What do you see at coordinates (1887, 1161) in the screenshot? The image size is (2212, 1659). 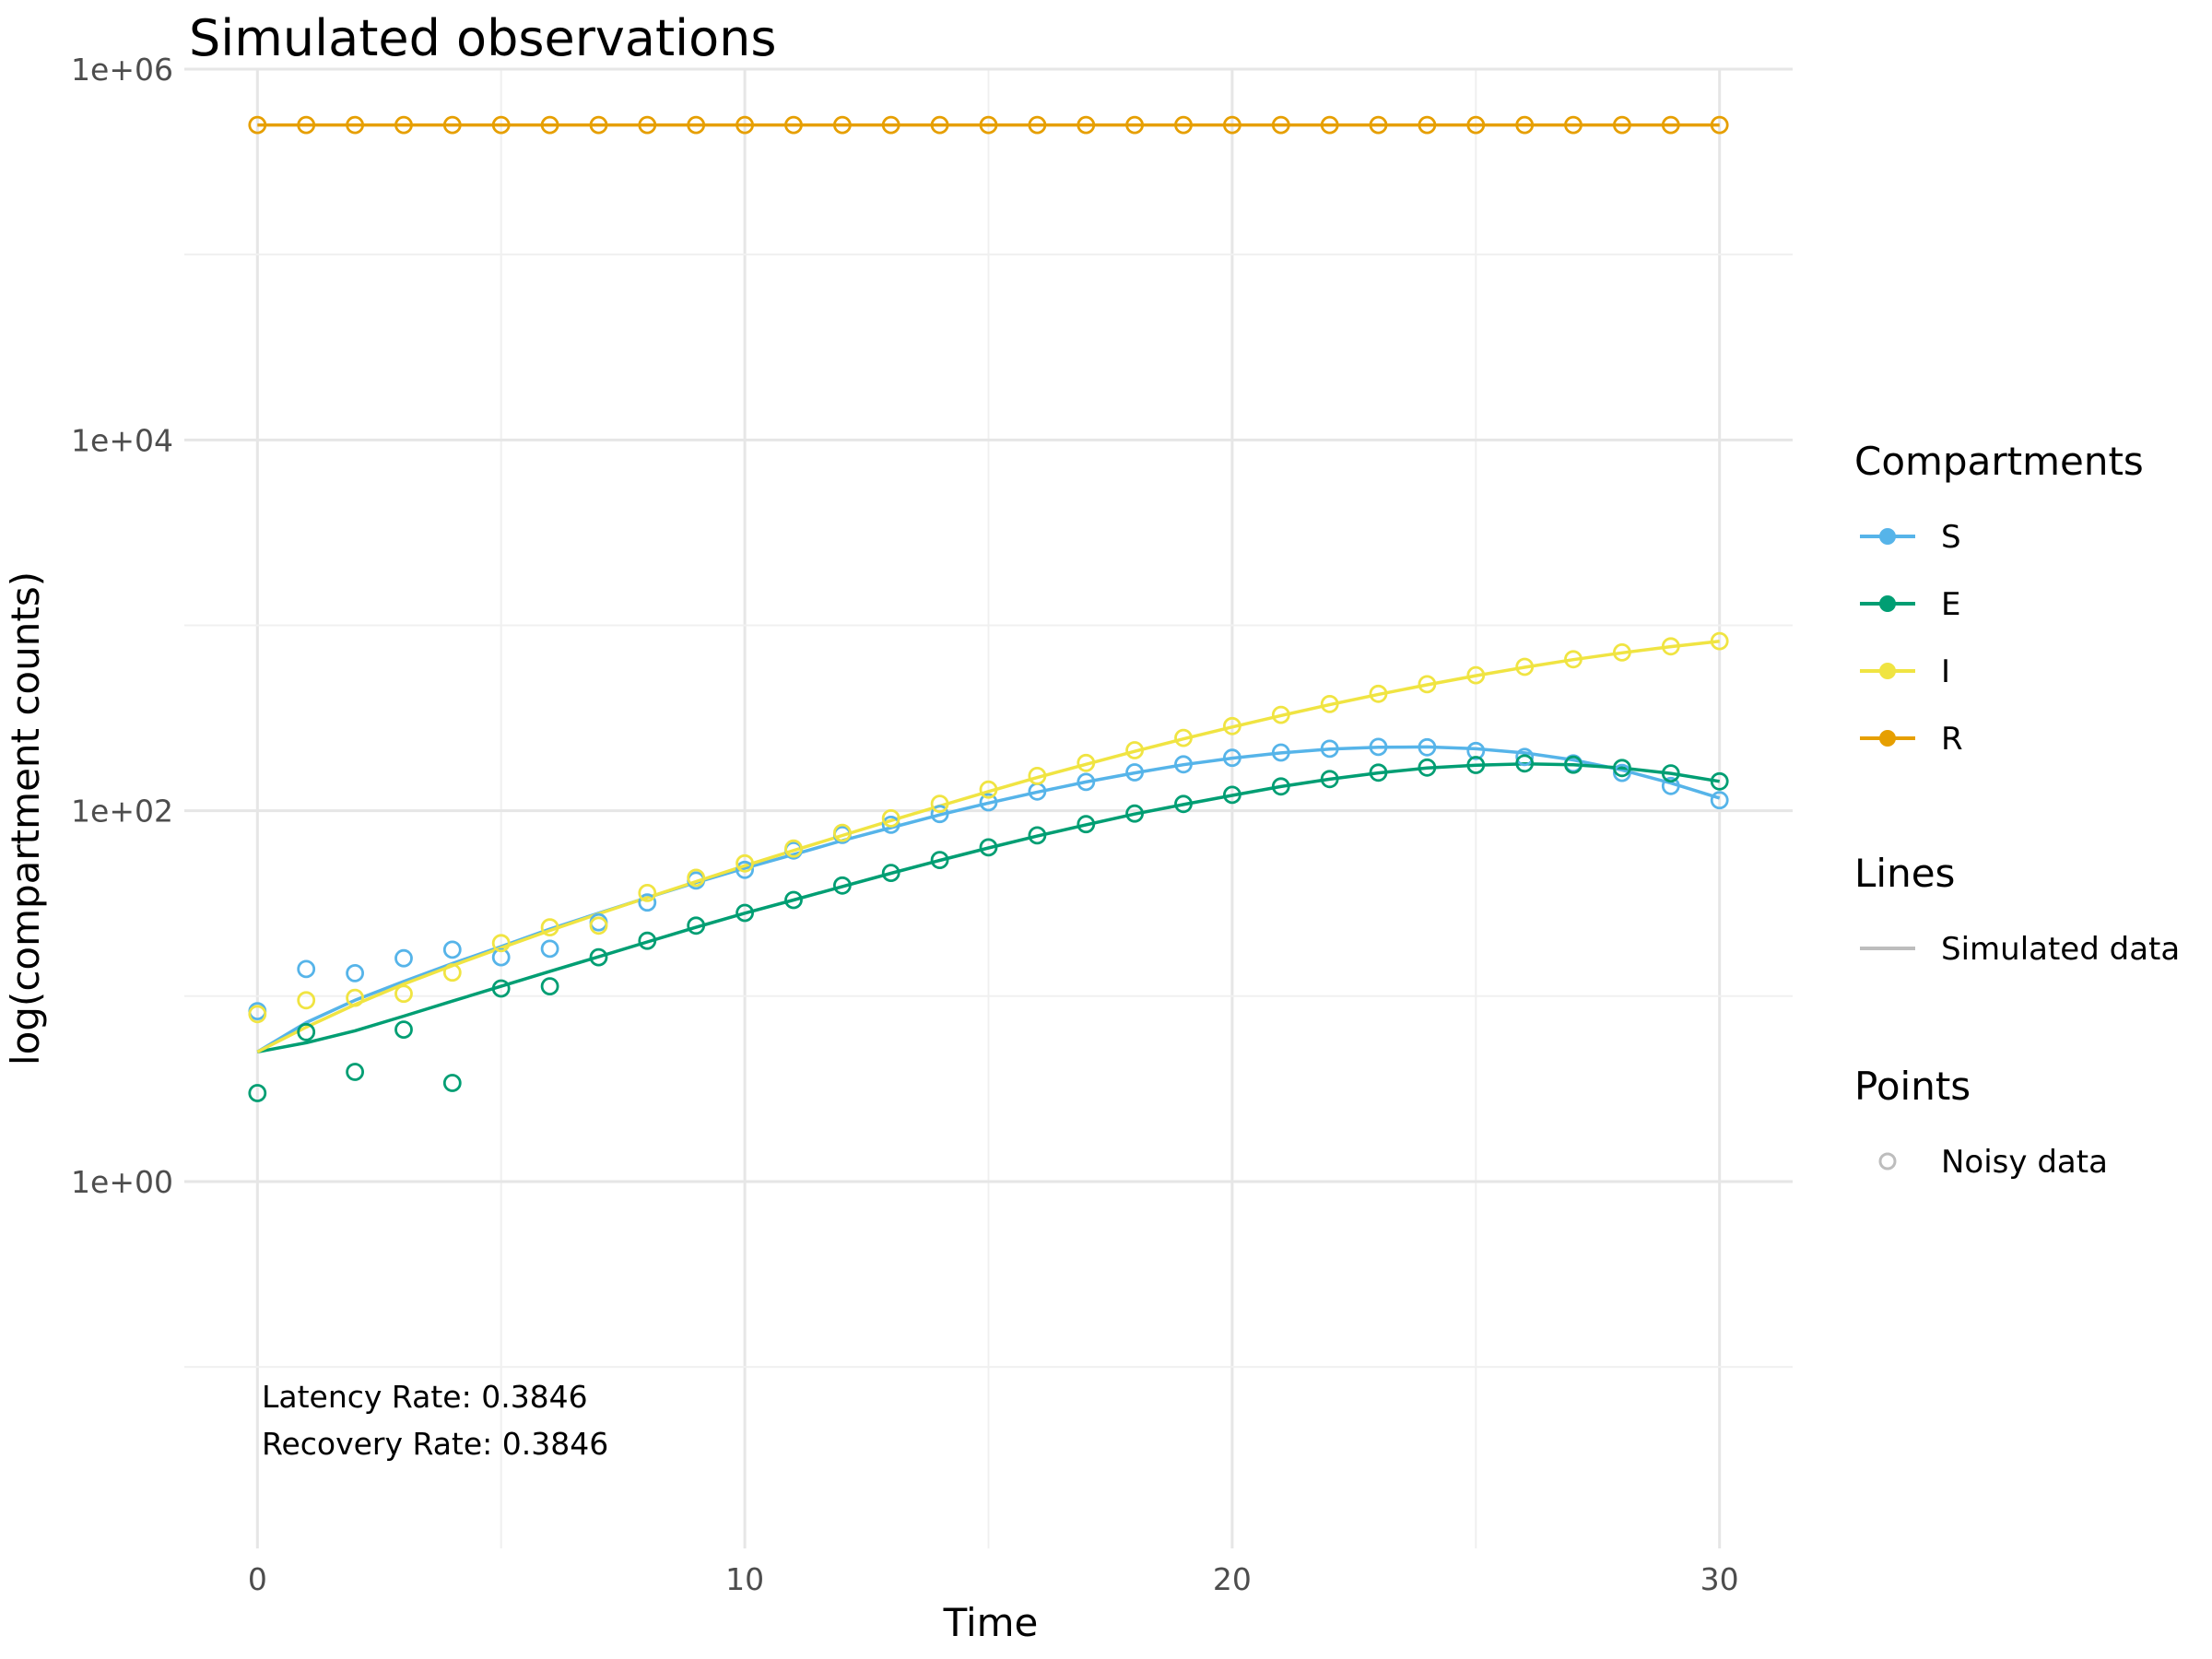 I see `legend-key-noisy-data` at bounding box center [1887, 1161].